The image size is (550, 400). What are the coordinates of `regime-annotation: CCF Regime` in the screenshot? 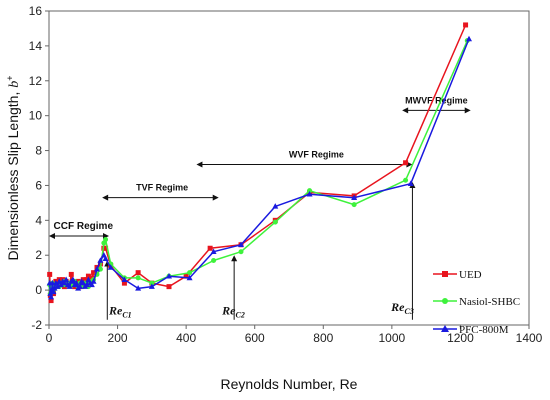 It's located at (81, 230).